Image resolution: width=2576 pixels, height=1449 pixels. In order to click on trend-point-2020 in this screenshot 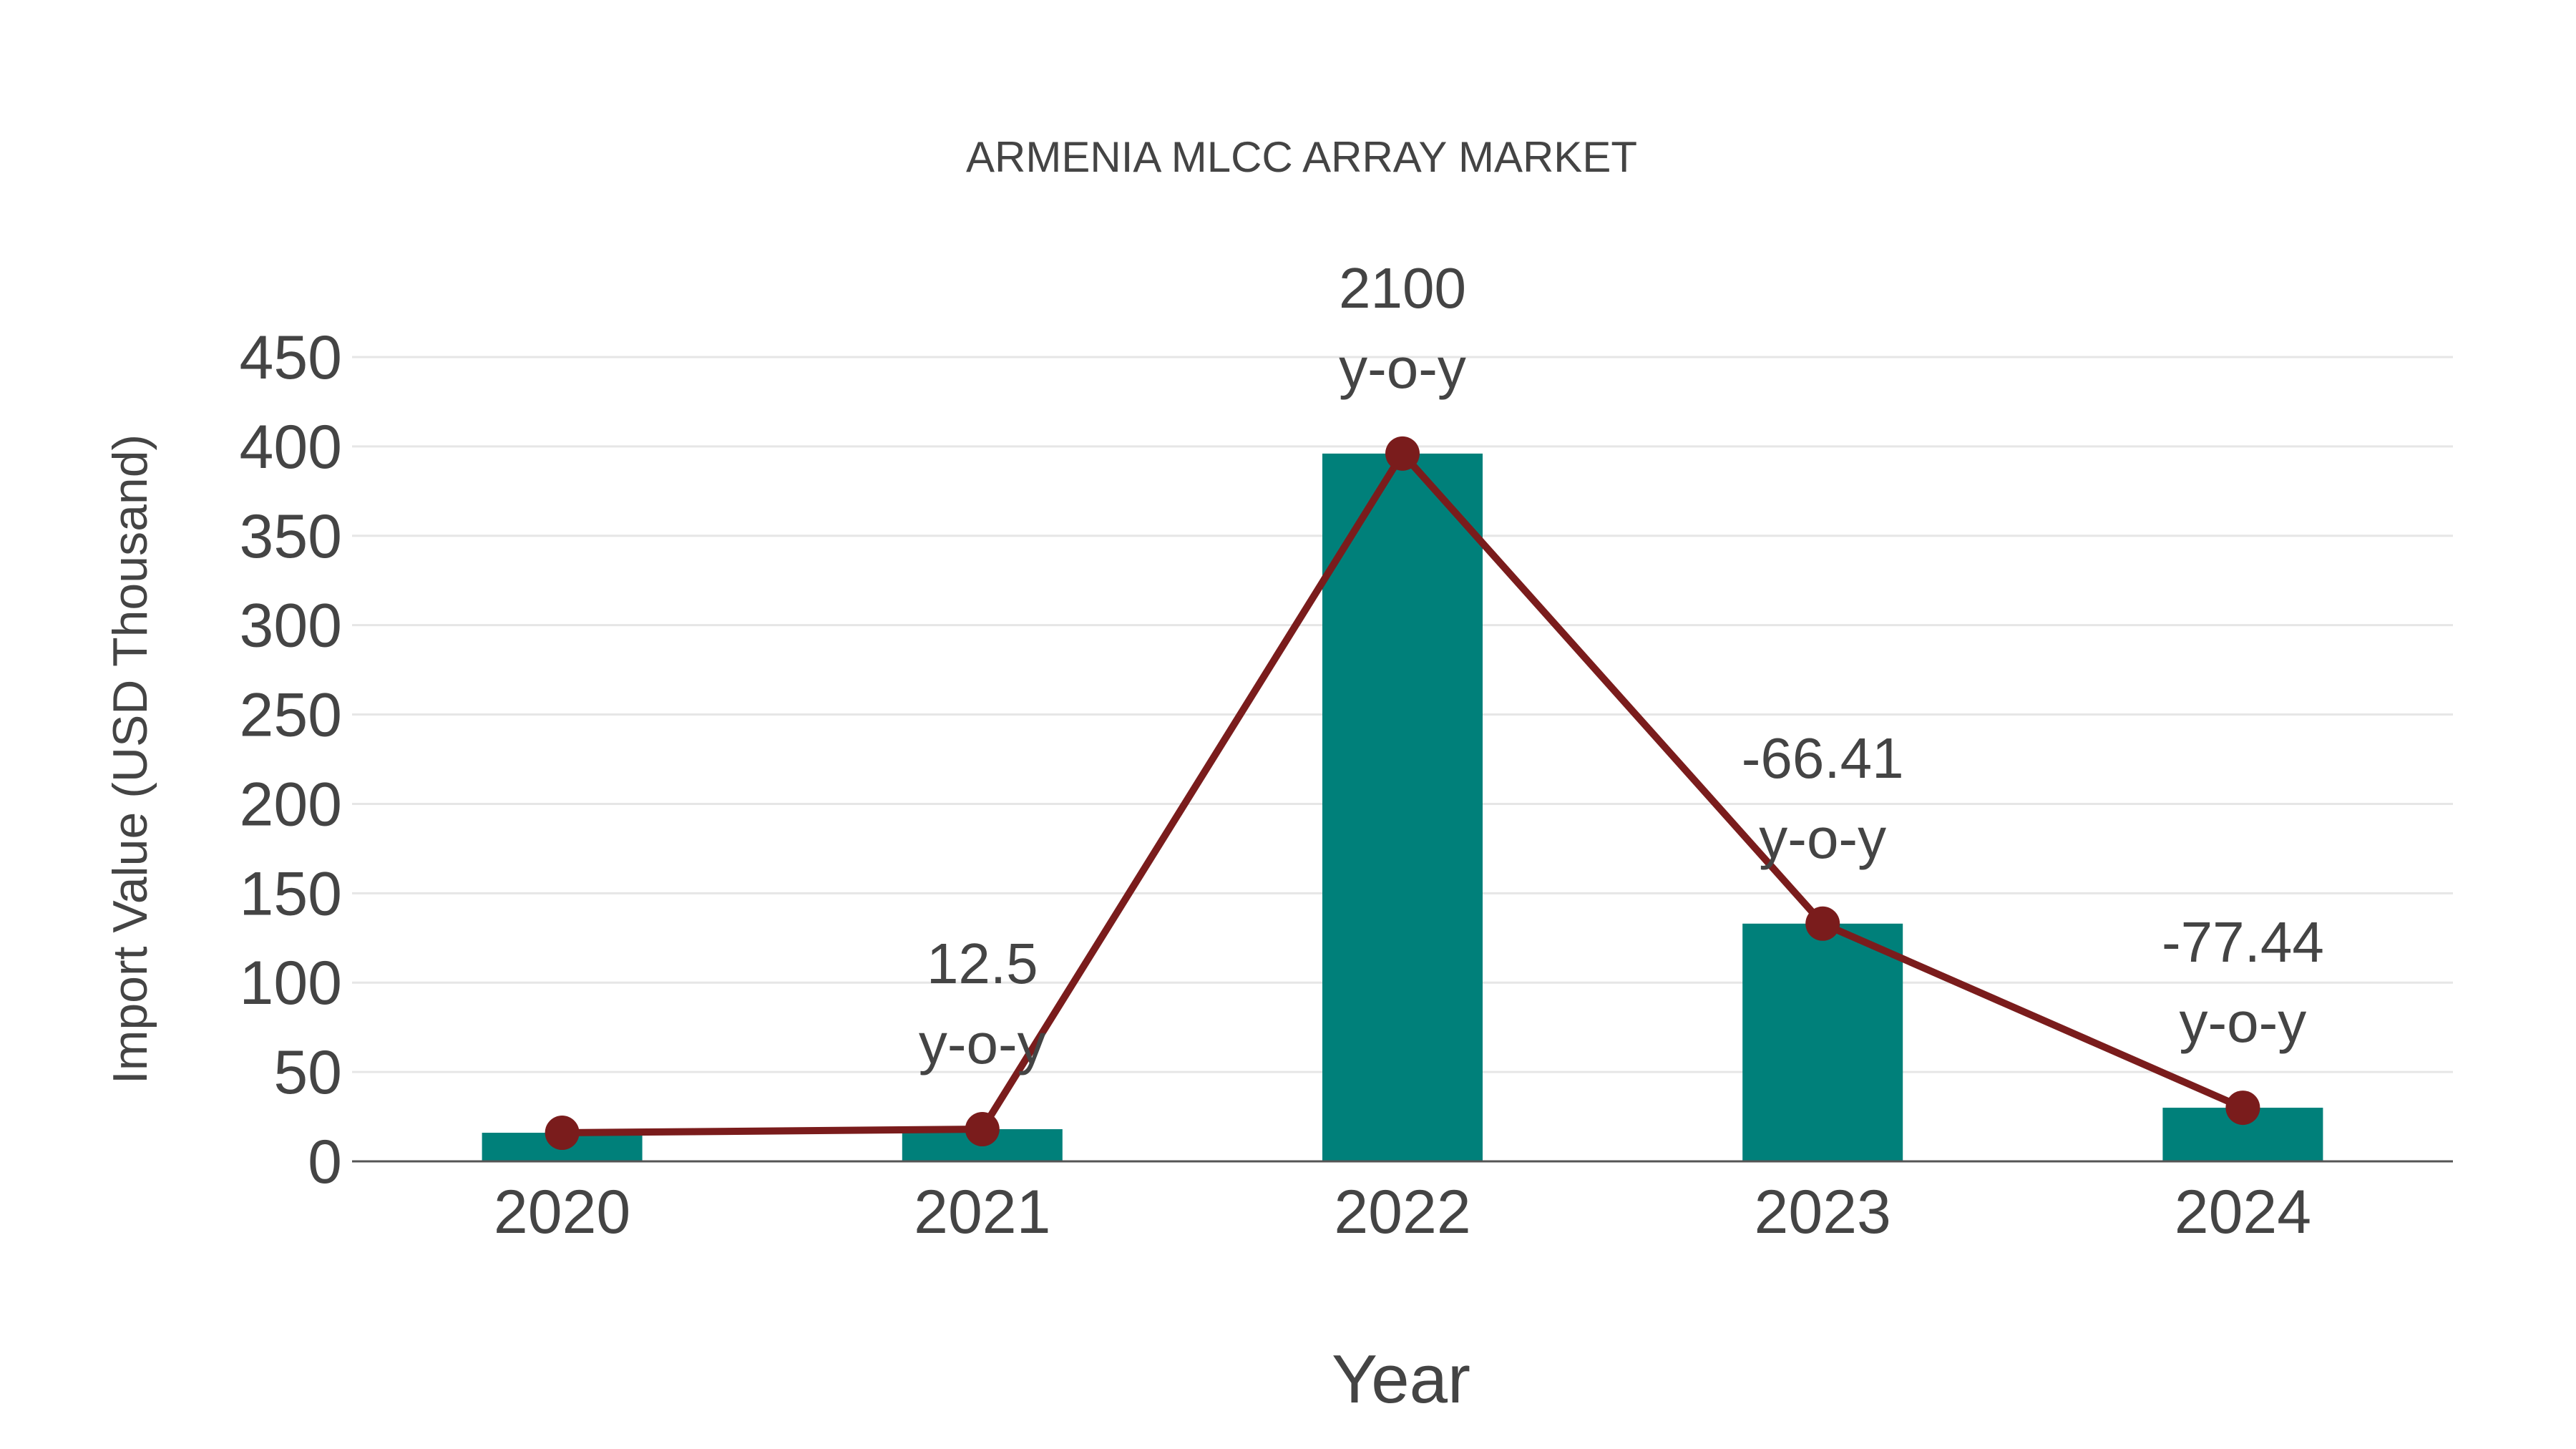, I will do `click(562, 1133)`.